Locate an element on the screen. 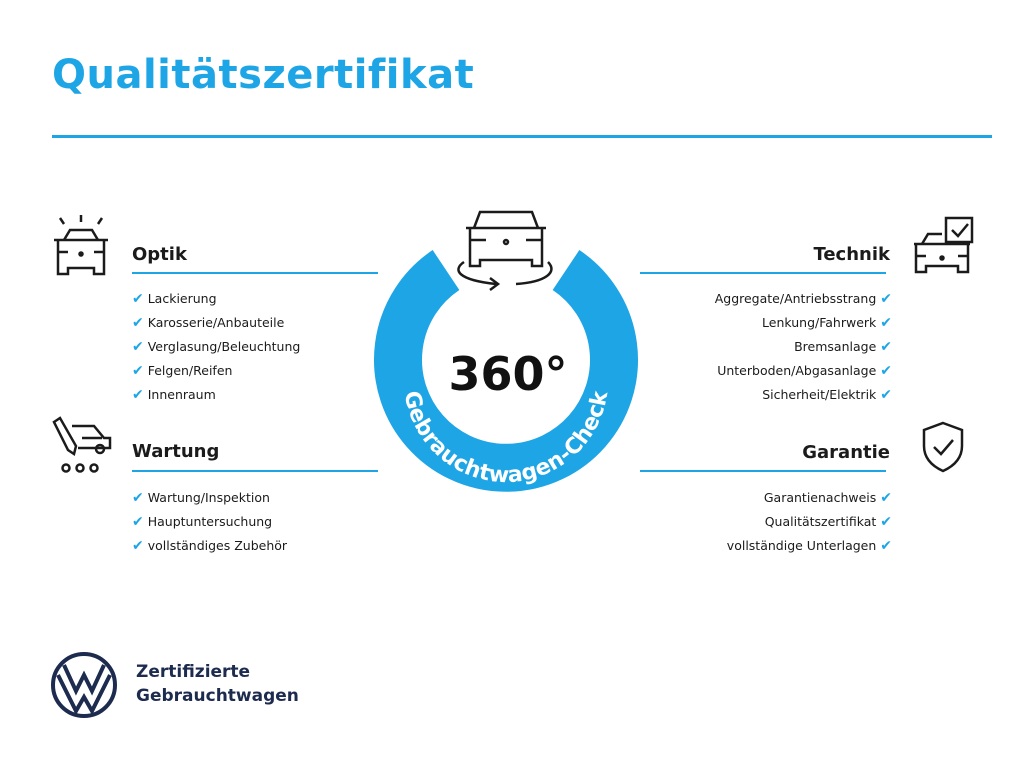 This screenshot has height=768, width=1024. car-checklist-icon is located at coordinates (944, 245).